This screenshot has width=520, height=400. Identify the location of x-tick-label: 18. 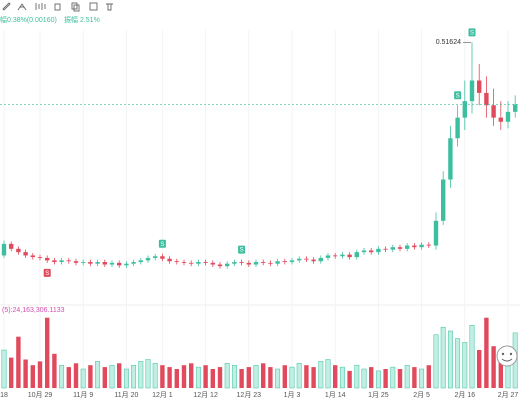
(4, 395).